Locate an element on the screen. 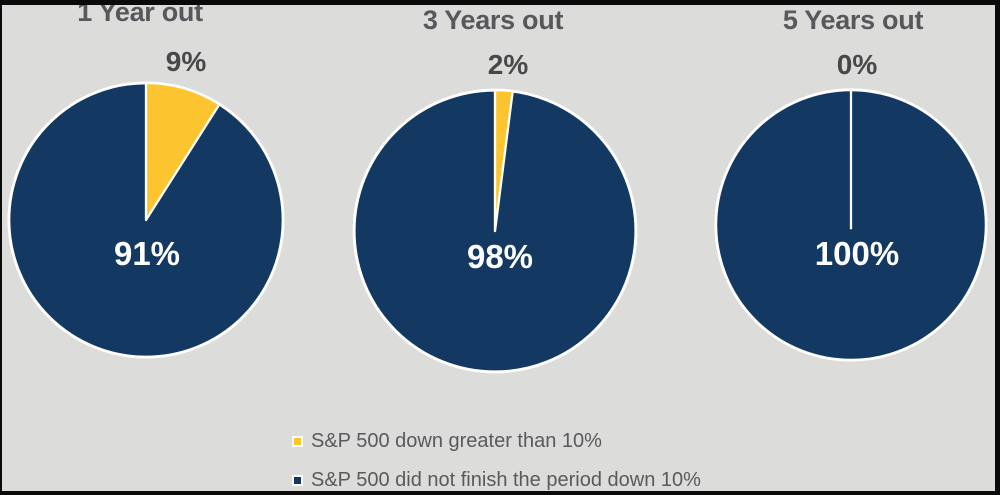 This screenshot has height=495, width=1000. frame-edge-left is located at coordinates (1, 247).